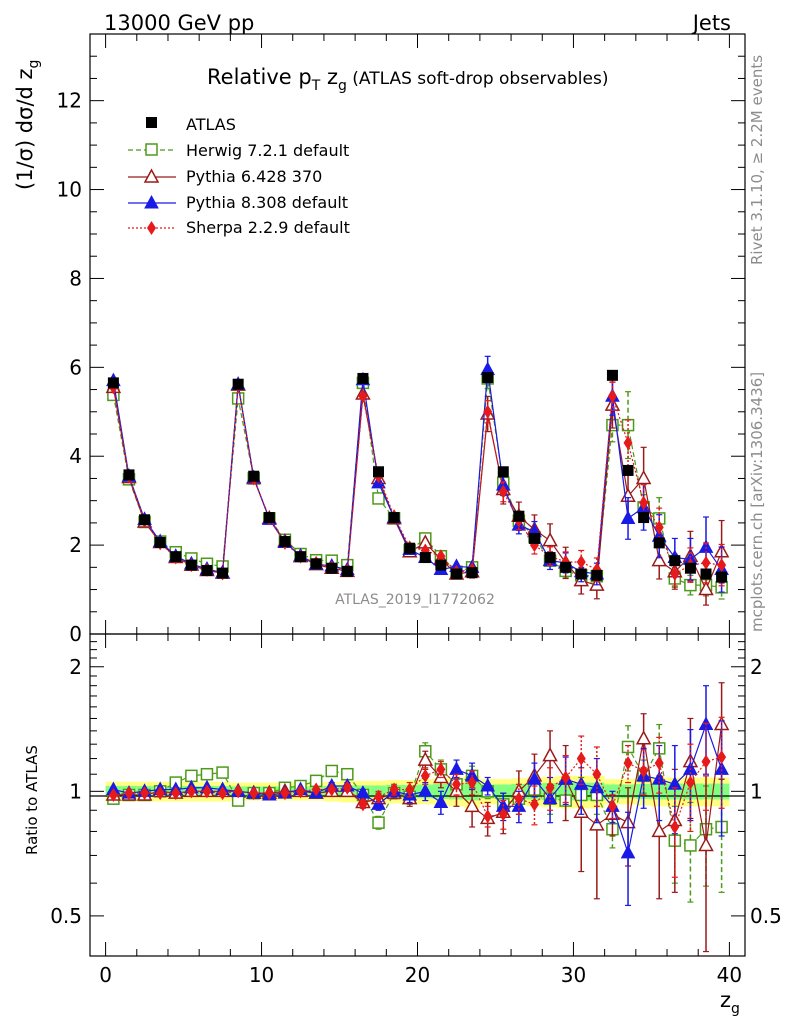 The height and width of the screenshot is (1024, 786). What do you see at coordinates (268, 227) in the screenshot?
I see `legend-label-sherpa: Sherpa 2.2.9 default` at bounding box center [268, 227].